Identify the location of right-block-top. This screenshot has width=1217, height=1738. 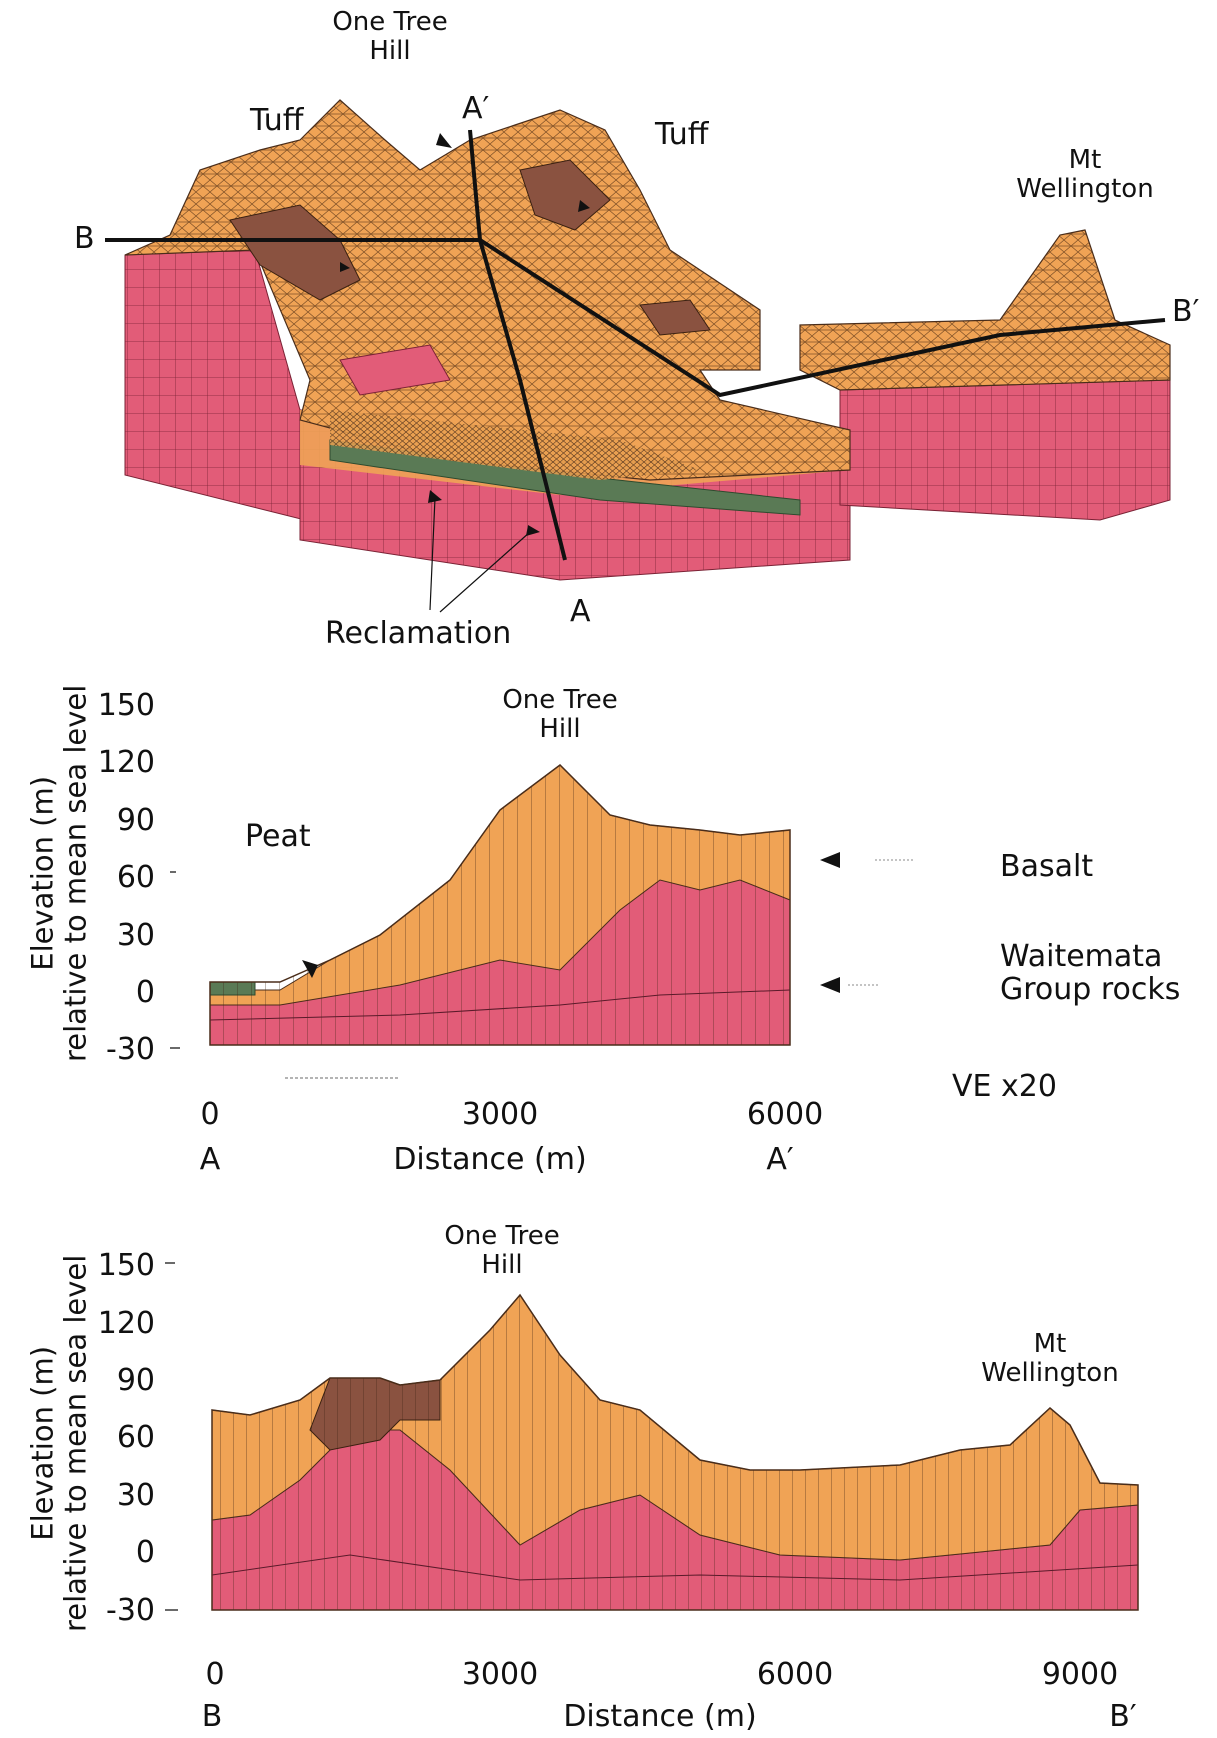
(985, 310).